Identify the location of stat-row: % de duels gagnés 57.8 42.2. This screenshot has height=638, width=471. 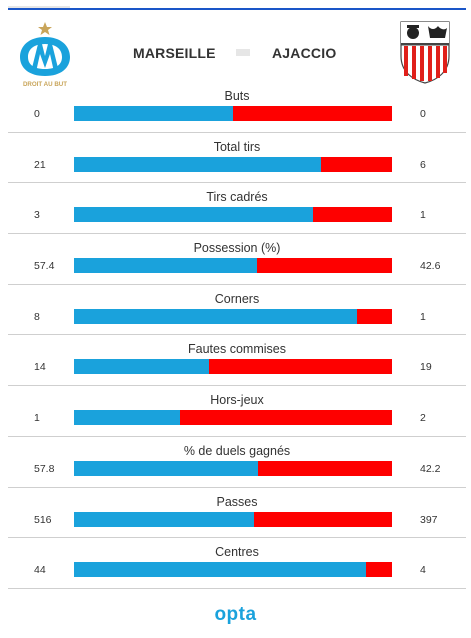
(237, 462).